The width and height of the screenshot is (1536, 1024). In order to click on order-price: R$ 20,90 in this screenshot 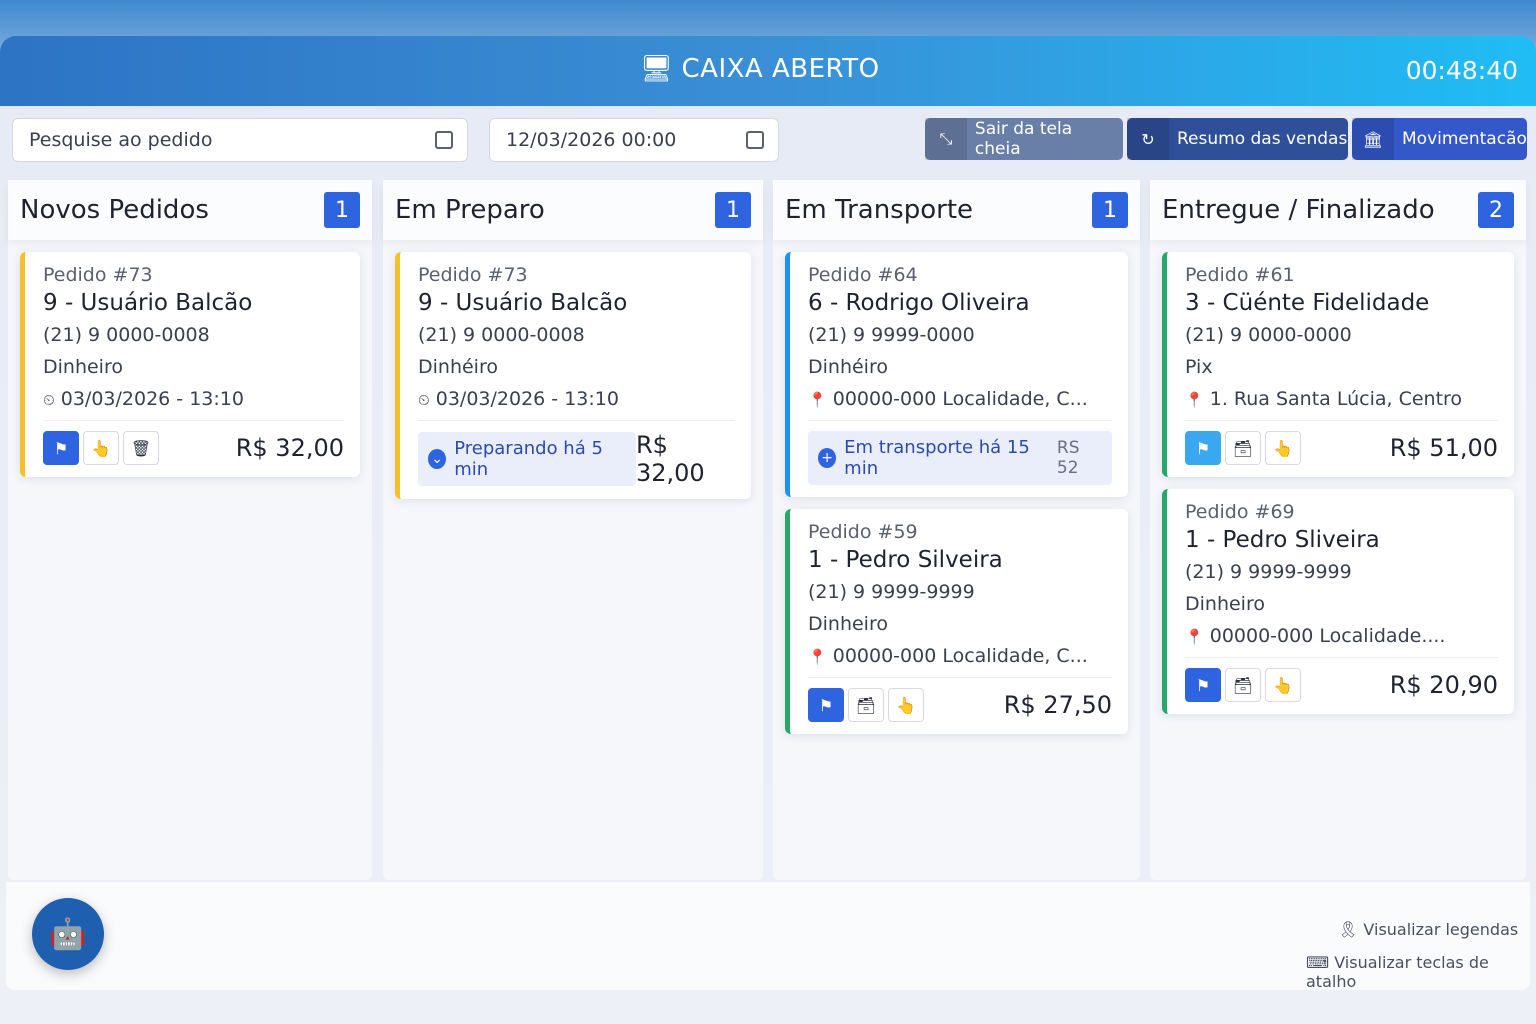, I will do `click(1443, 685)`.